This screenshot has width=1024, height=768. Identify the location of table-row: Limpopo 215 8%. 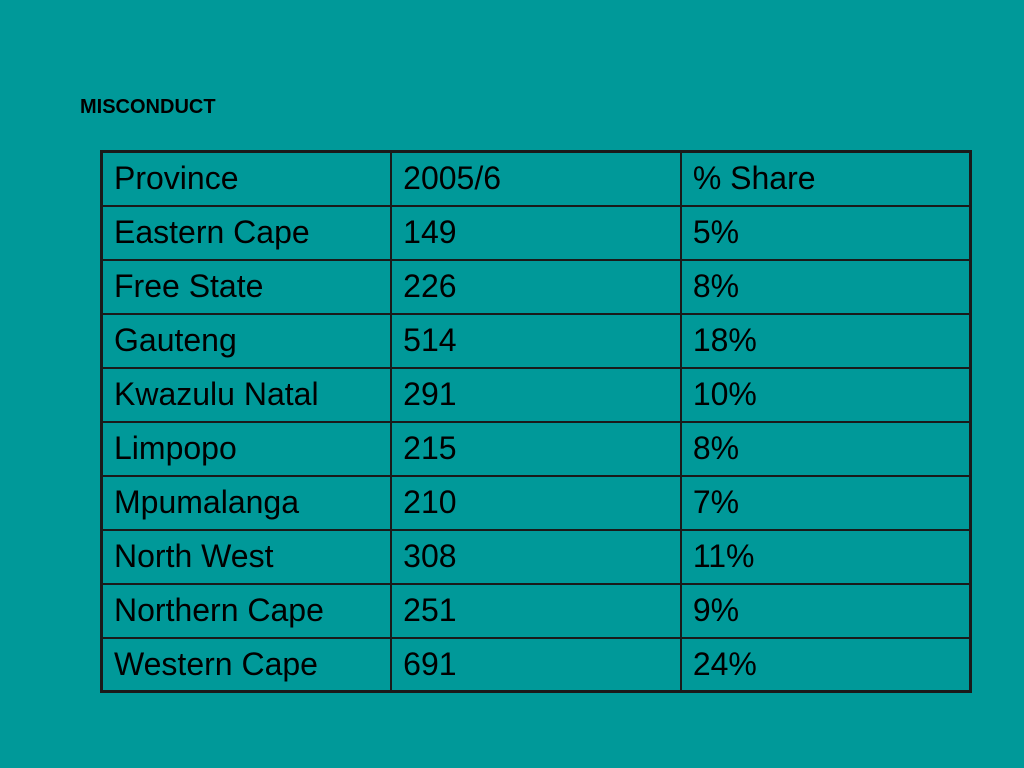
(536, 448).